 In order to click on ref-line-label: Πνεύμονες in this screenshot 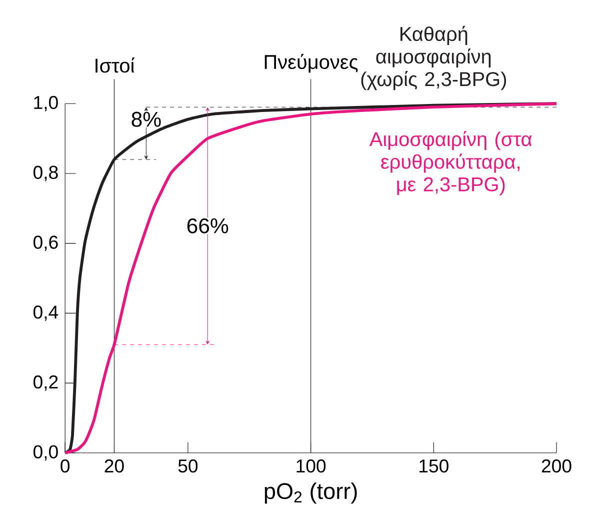, I will do `click(311, 63)`.